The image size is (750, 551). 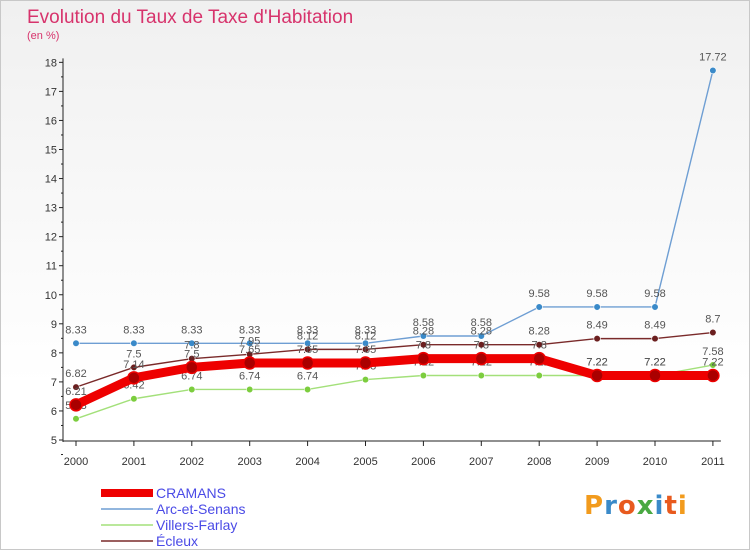 I want to click on chart-title: Evolution du Taux de Taxe d'Habitation, so click(x=190, y=17).